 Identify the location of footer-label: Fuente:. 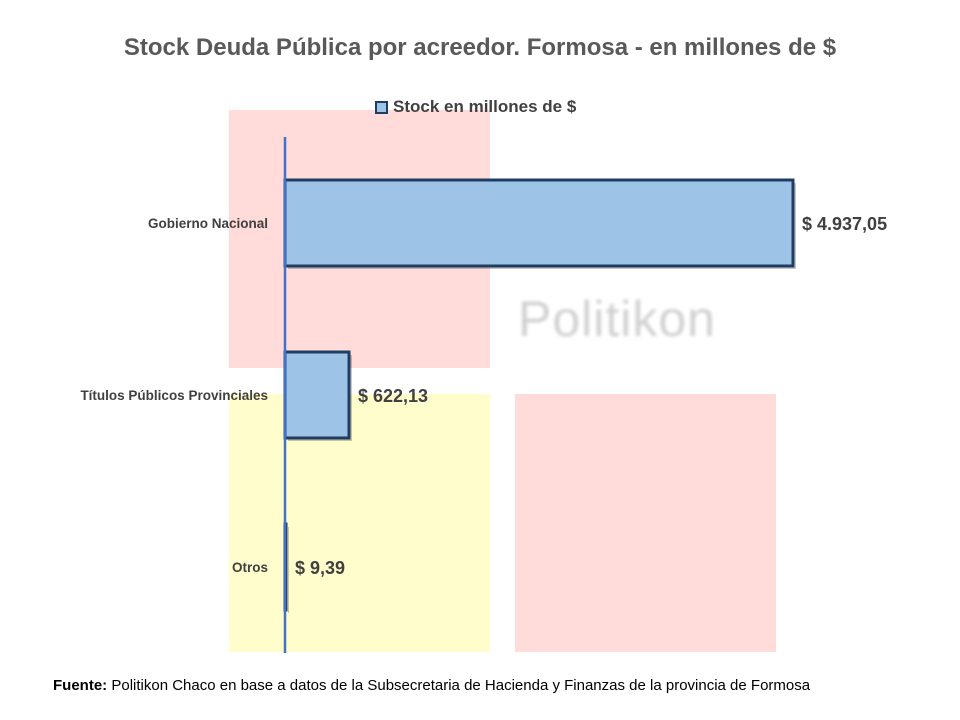
(80, 685).